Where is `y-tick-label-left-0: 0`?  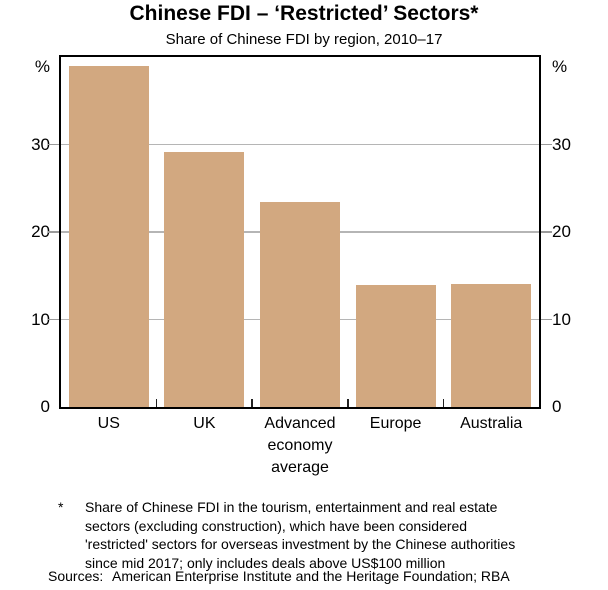
y-tick-label-left-0: 0 is located at coordinates (45, 406).